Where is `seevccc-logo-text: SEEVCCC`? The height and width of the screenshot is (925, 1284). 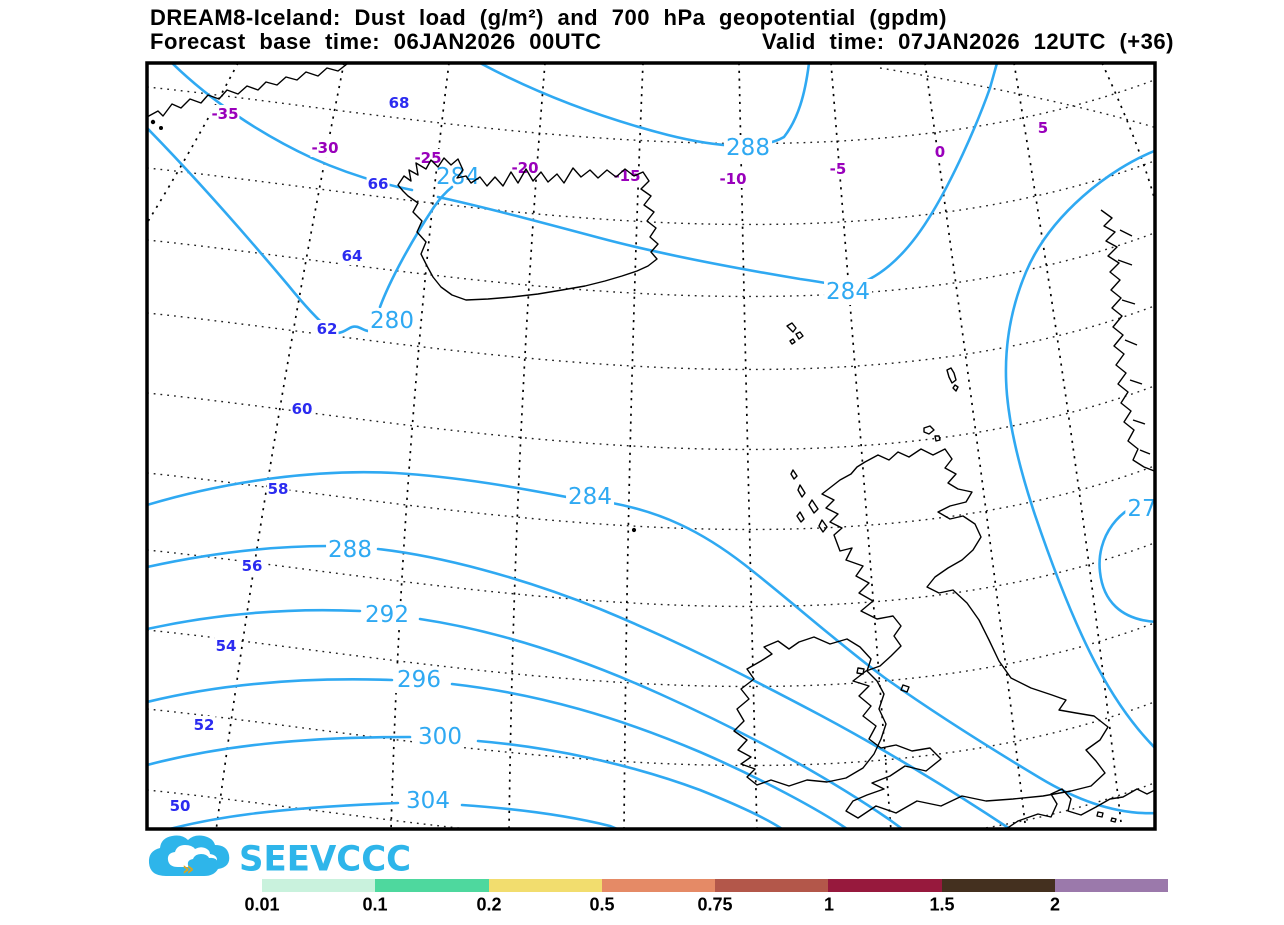
seevccc-logo-text: SEEVCCC is located at coordinates (325, 859).